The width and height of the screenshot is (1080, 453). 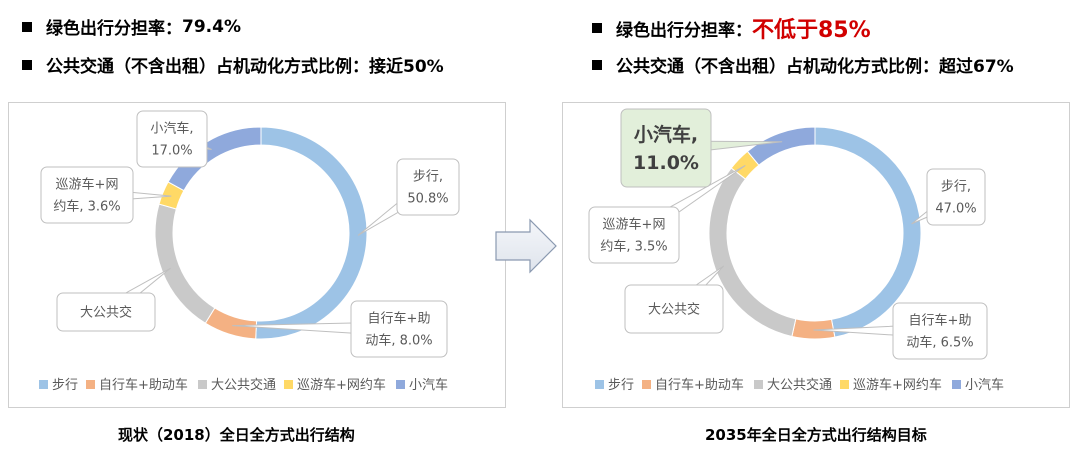 What do you see at coordinates (185, 263) in the screenshot?
I see `donut-slice-bus` at bounding box center [185, 263].